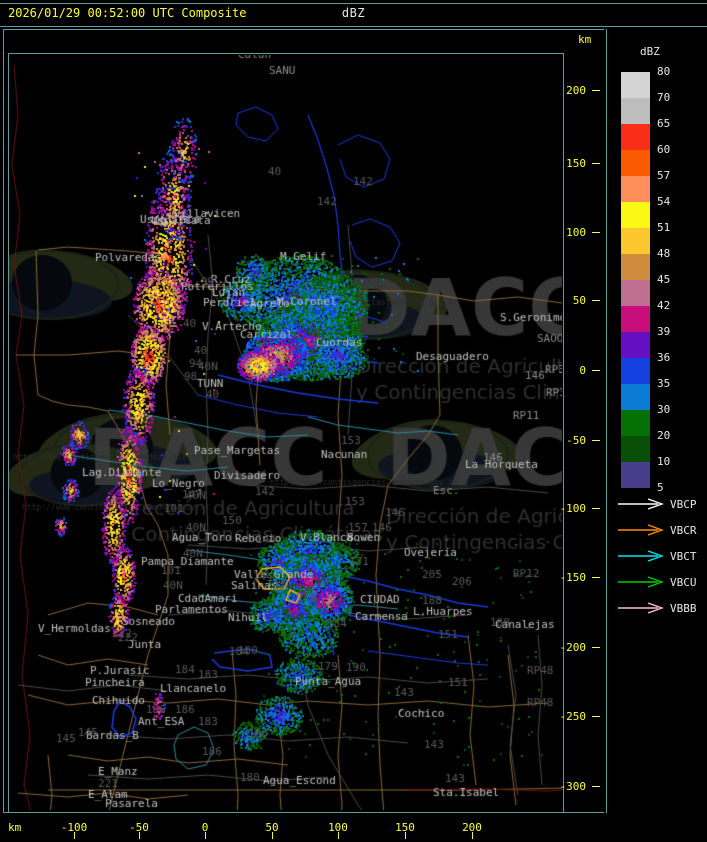  Describe the element at coordinates (664, 227) in the screenshot. I see `colorbar-tick-label: 51` at that location.